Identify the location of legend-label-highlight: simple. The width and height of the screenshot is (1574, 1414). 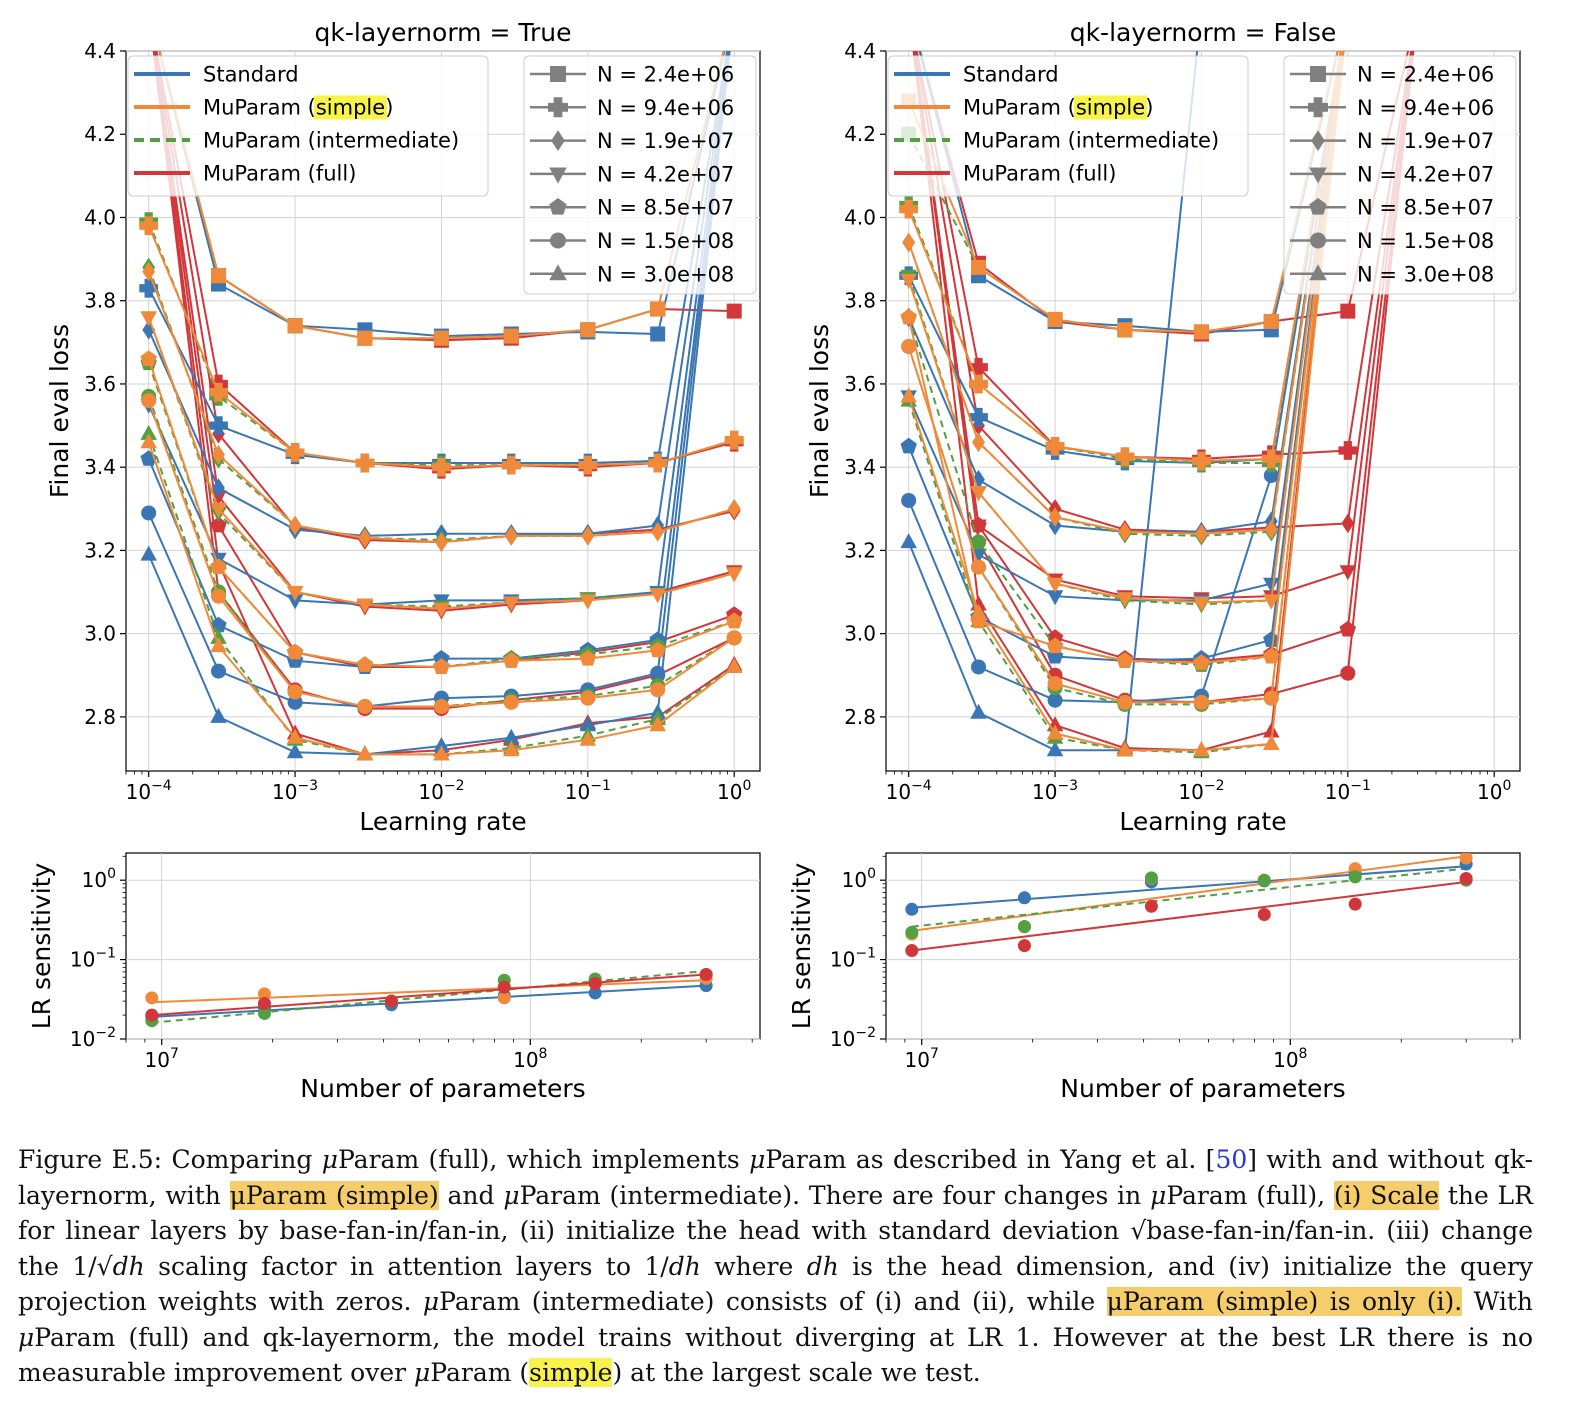
(350, 108).